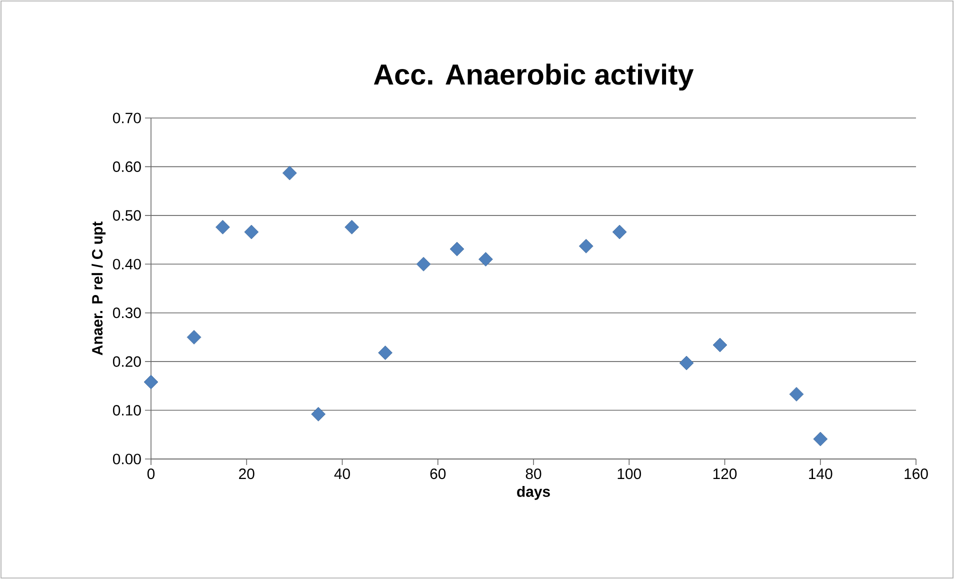  I want to click on x-tick-label: 100, so click(630, 474).